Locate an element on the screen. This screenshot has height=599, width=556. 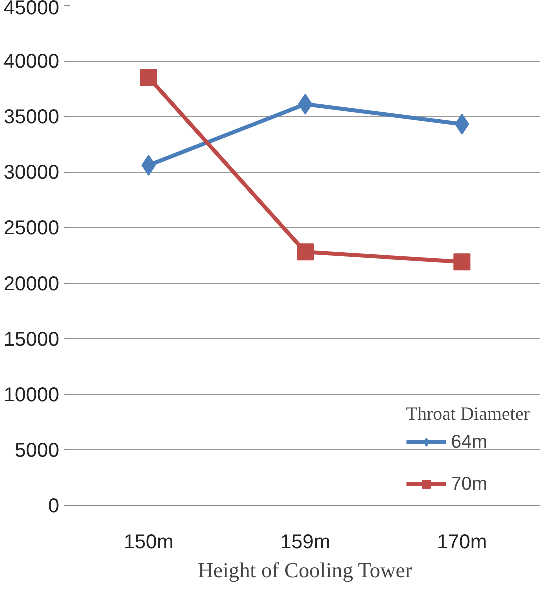
legend-title: Throat Diameter is located at coordinates (468, 415).